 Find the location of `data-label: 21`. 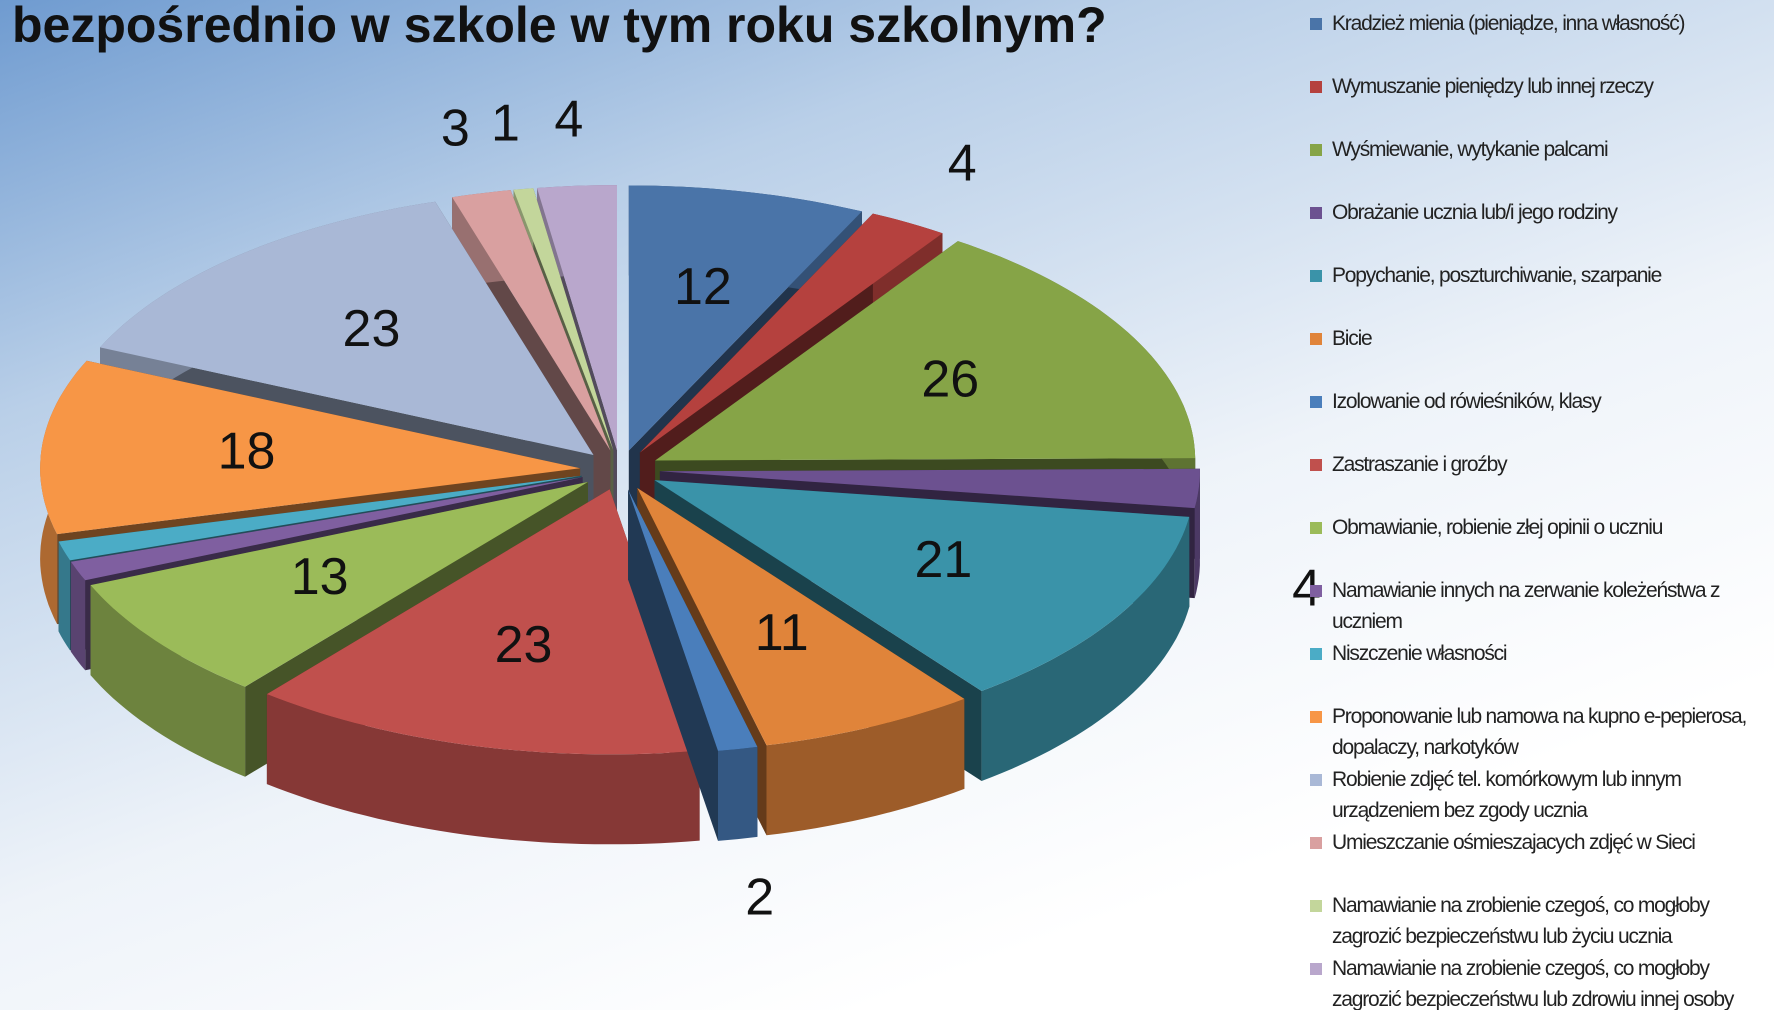

data-label: 21 is located at coordinates (943, 560).